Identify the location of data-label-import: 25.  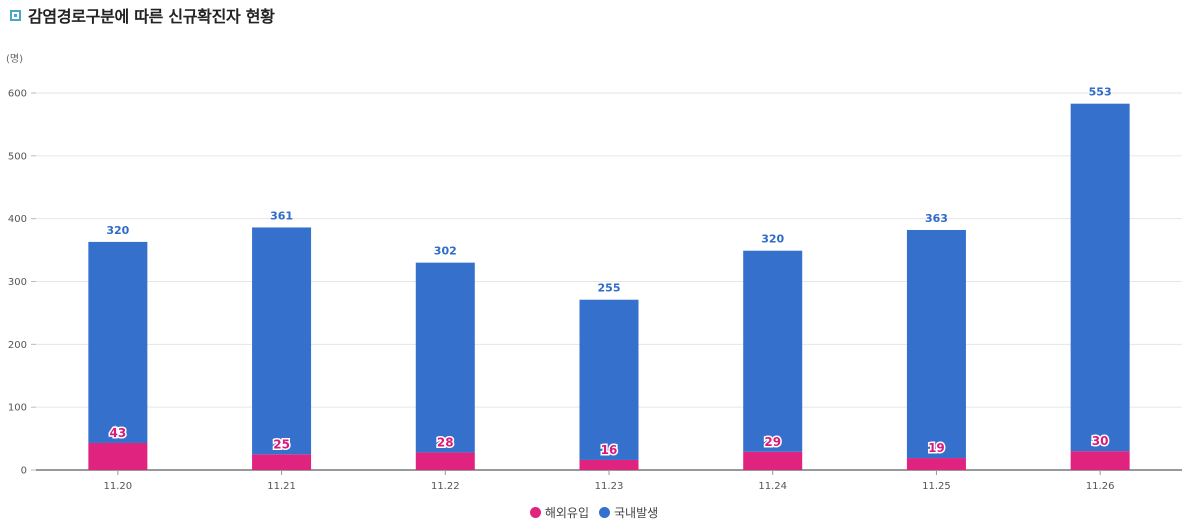
(281, 444).